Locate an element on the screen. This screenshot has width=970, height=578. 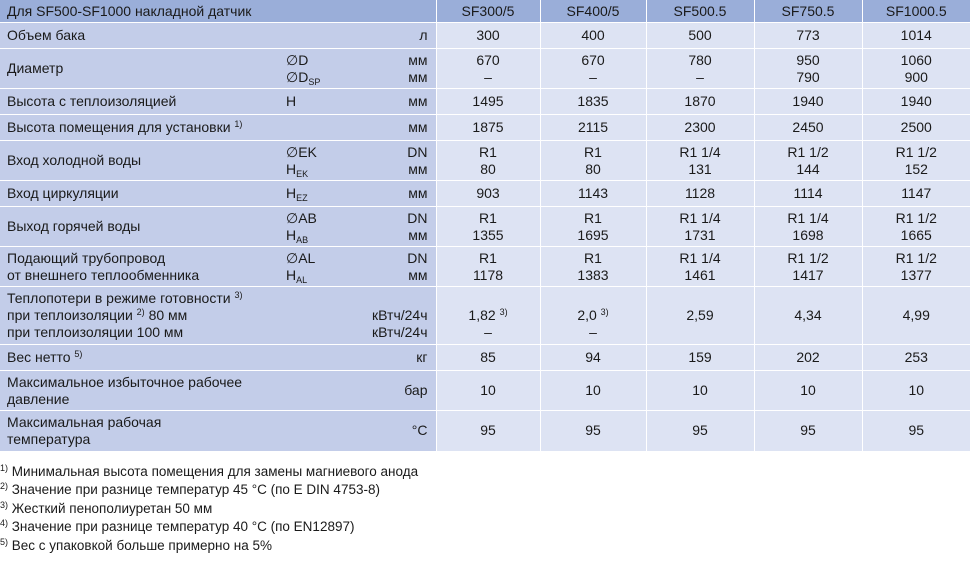
table-cell: R1 1695 is located at coordinates (592, 226).